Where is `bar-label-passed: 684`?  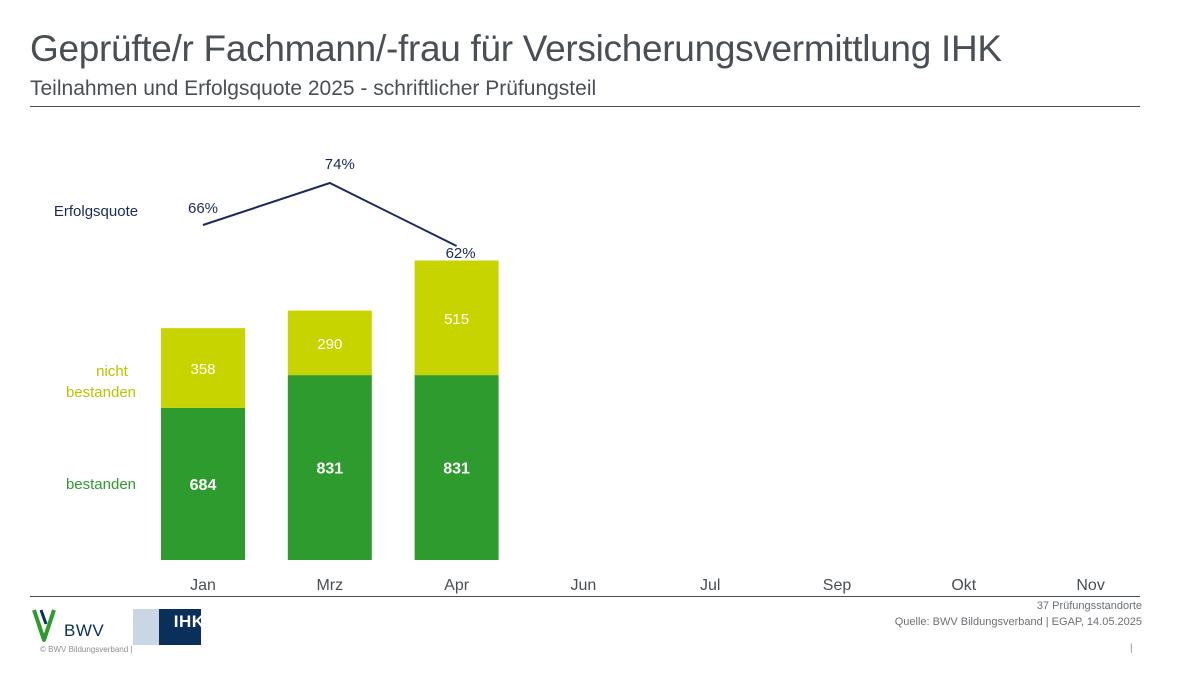
bar-label-passed: 684 is located at coordinates (203, 485).